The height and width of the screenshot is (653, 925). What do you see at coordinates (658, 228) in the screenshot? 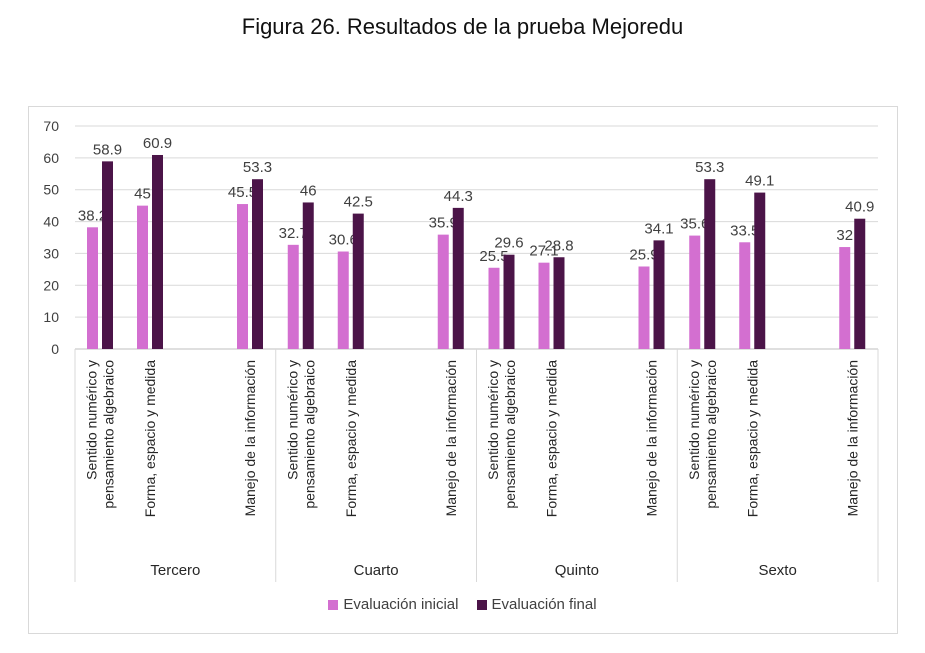
I see `data-label-final: 34.1` at bounding box center [658, 228].